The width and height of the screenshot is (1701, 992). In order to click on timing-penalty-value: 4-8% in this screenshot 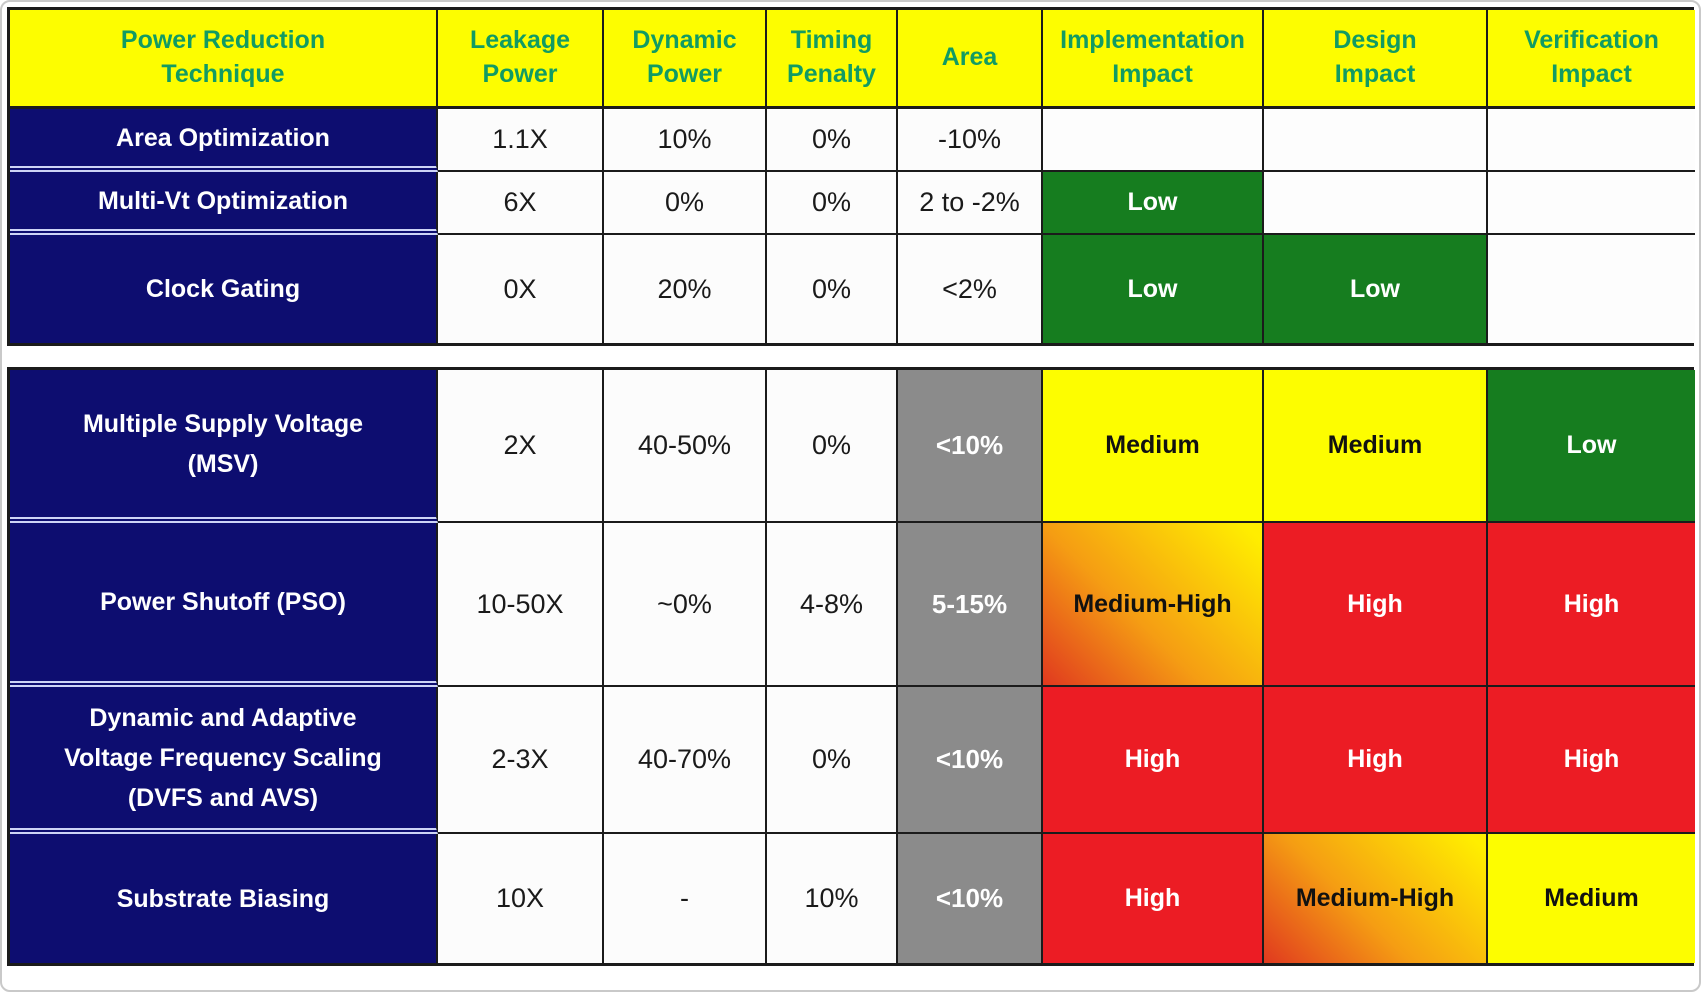, I will do `click(832, 605)`.